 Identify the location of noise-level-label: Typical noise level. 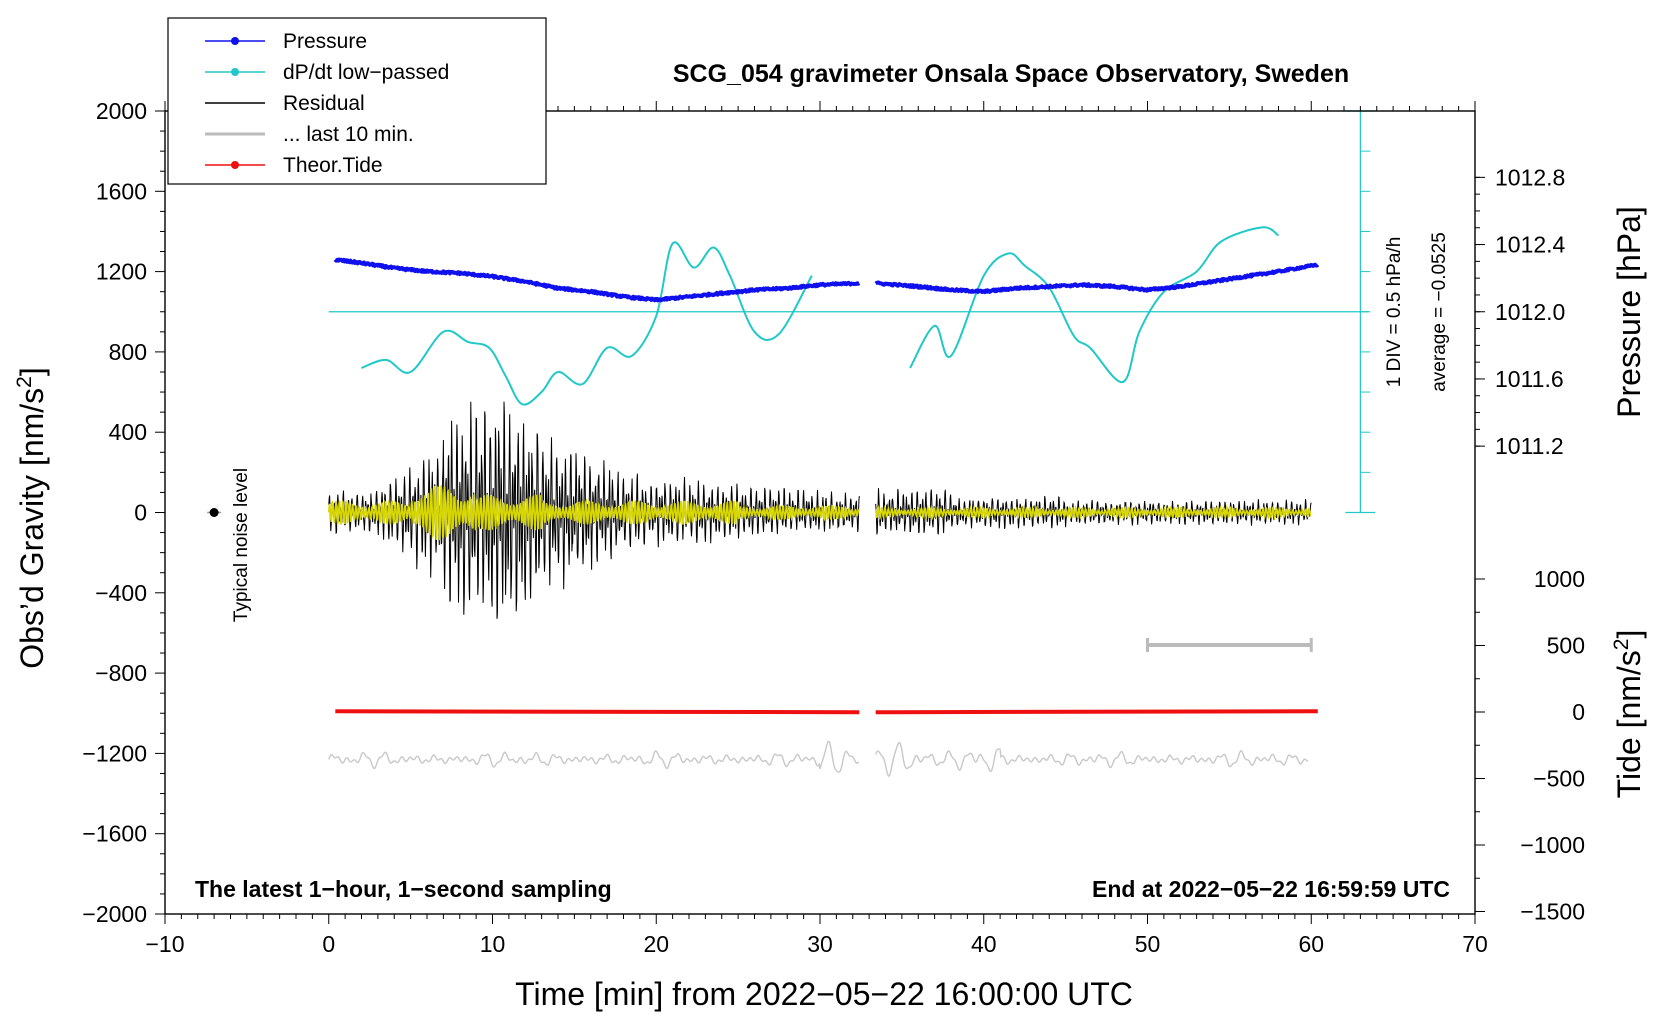
(241, 545).